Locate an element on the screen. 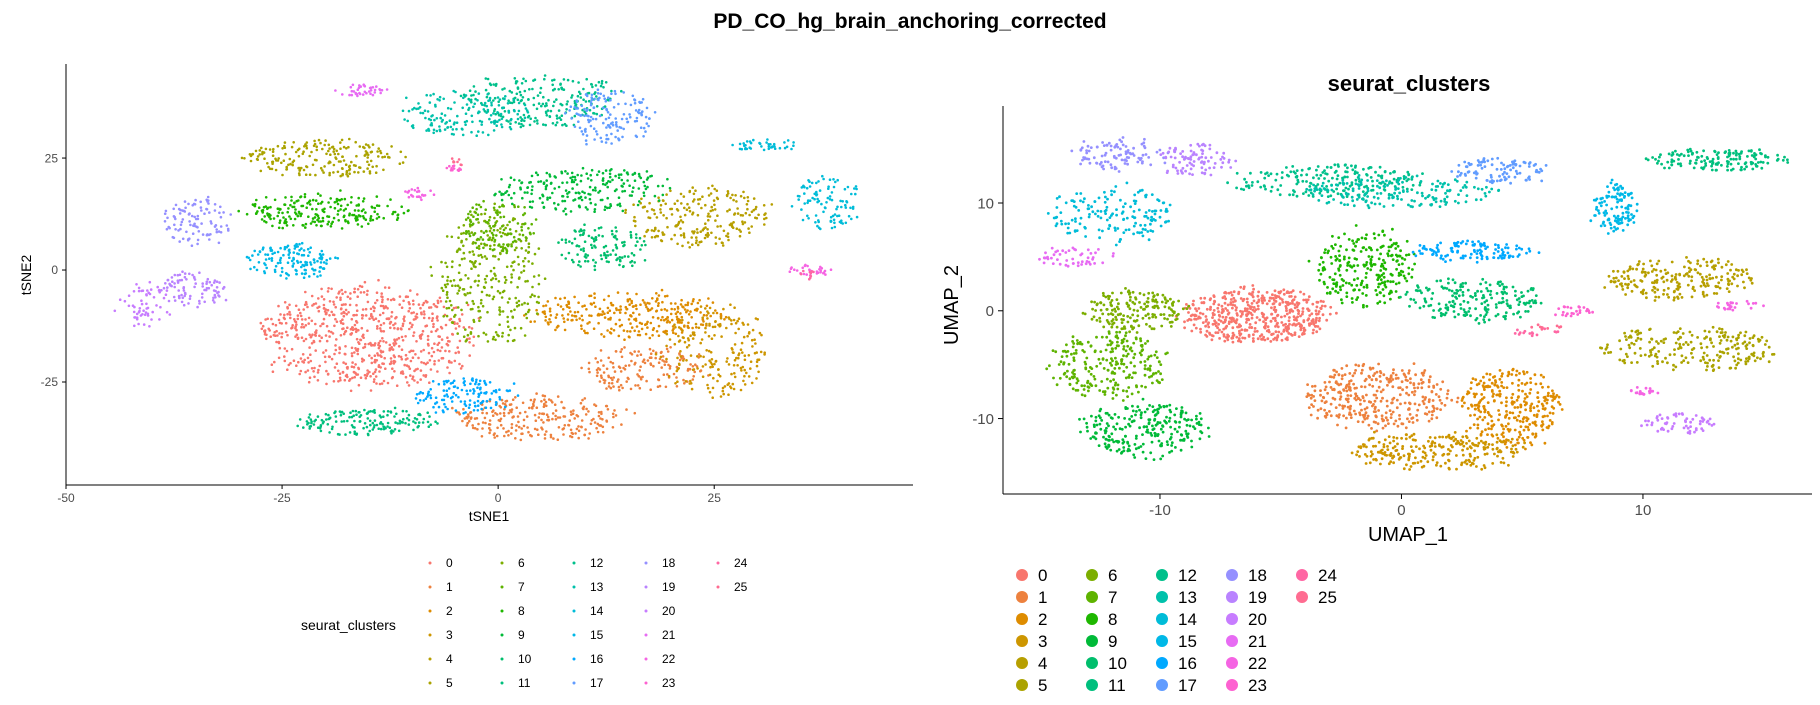 This screenshot has width=1820, height=705. legend-item: 12 is located at coordinates (588, 563).